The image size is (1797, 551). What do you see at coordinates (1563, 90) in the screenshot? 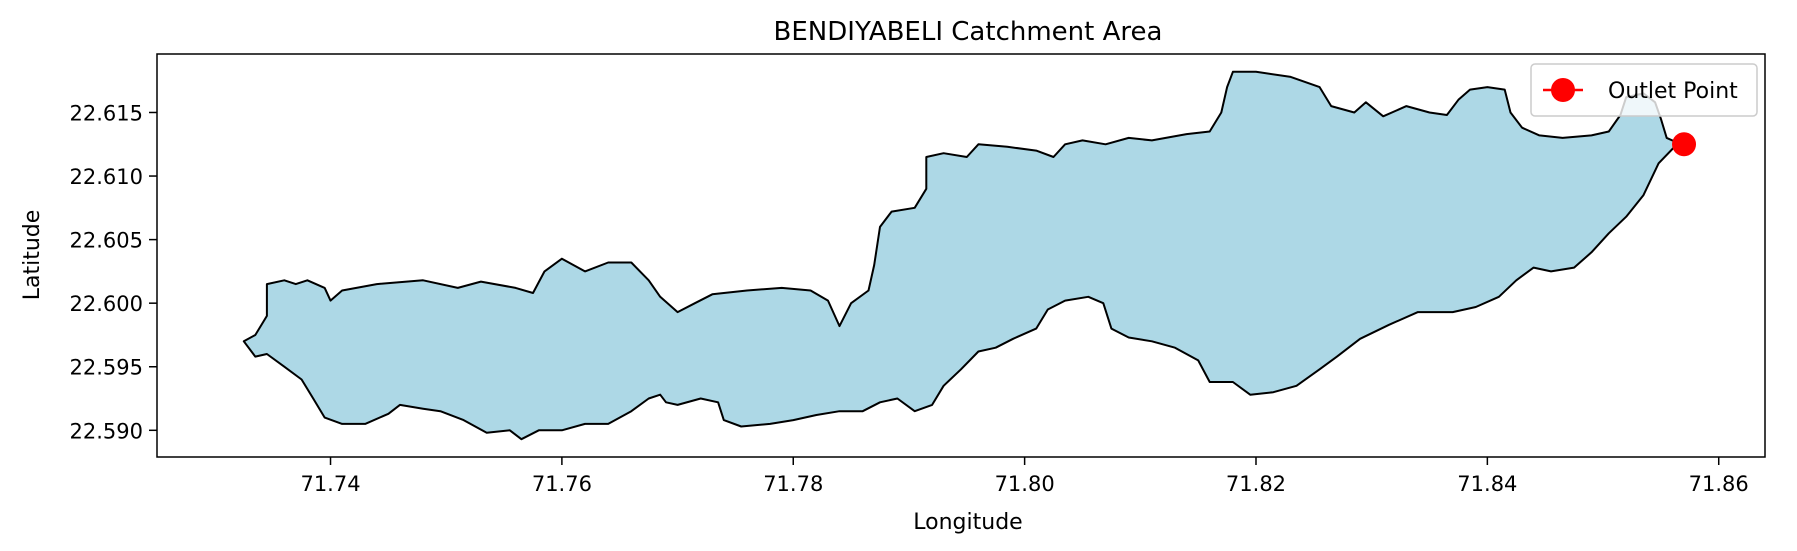
I see `legend-marker` at bounding box center [1563, 90].